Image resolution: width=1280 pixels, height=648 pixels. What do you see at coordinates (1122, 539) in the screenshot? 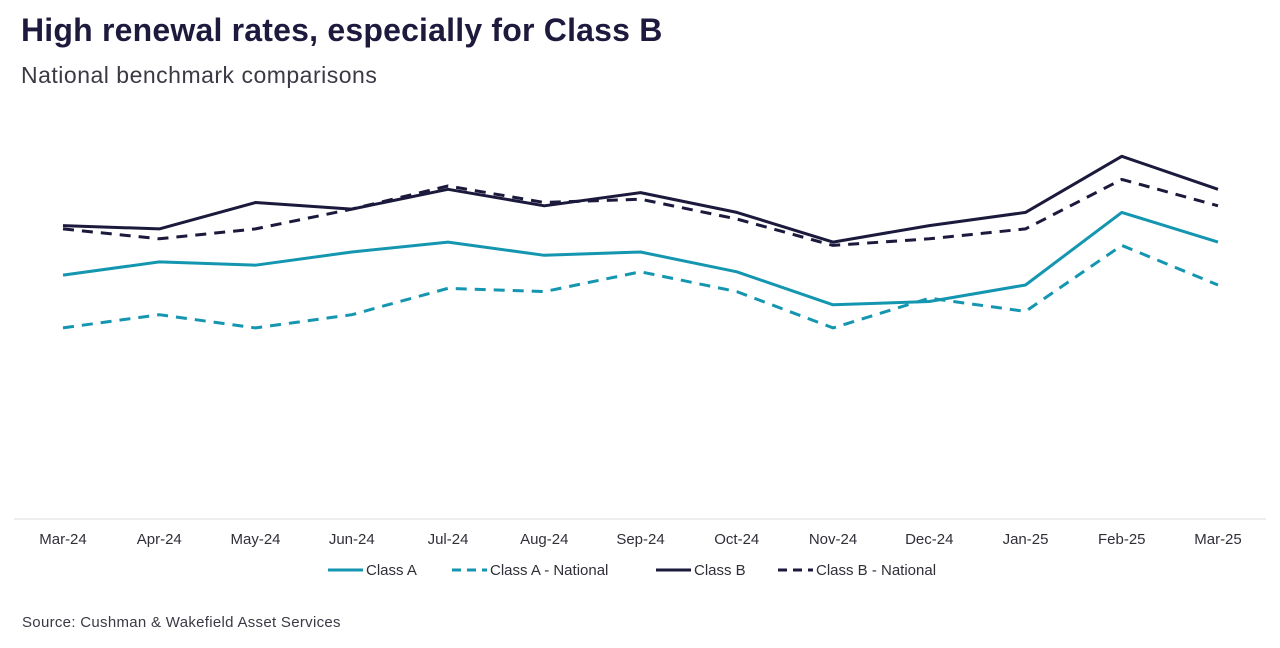
I see `x-tick-label: Feb-25` at bounding box center [1122, 539].